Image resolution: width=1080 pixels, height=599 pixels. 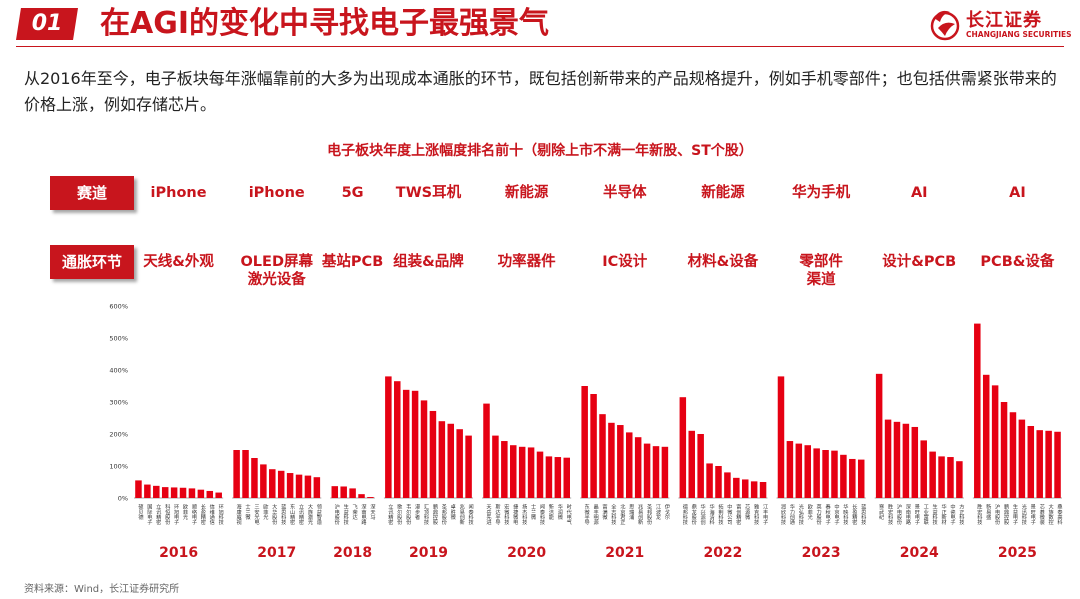 What do you see at coordinates (1017, 262) in the screenshot?
I see `inflation-cell-line: PCB&设备` at bounding box center [1017, 262].